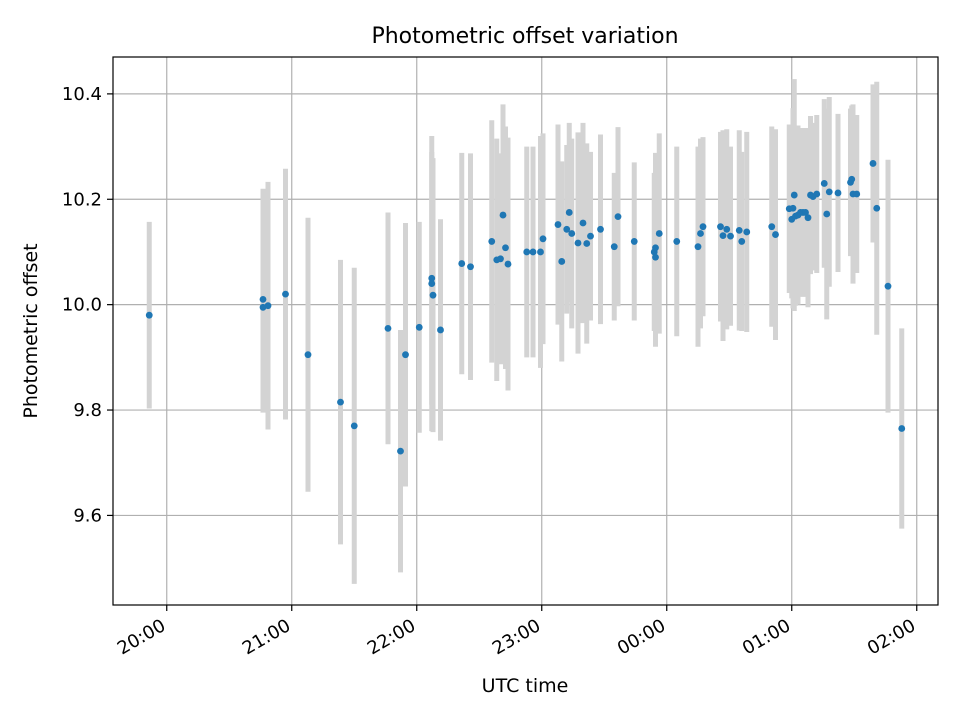 The image size is (960, 720). I want to click on chart-title: Photometric offset variation, so click(524, 36).